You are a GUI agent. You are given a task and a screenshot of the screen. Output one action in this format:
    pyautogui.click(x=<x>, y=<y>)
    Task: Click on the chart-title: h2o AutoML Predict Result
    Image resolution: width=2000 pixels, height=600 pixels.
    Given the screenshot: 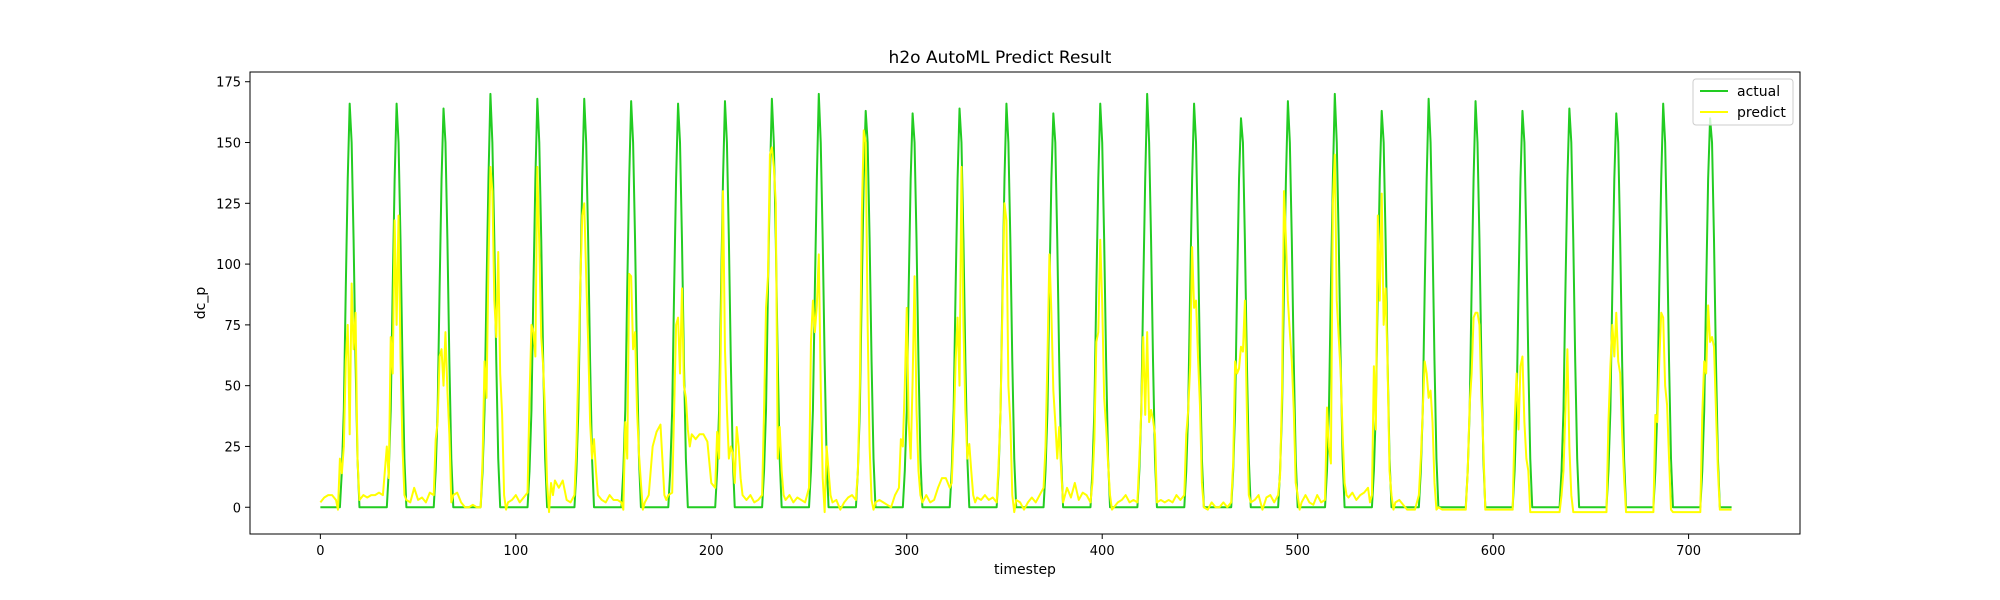 What is the action you would take?
    pyautogui.click(x=1000, y=58)
    